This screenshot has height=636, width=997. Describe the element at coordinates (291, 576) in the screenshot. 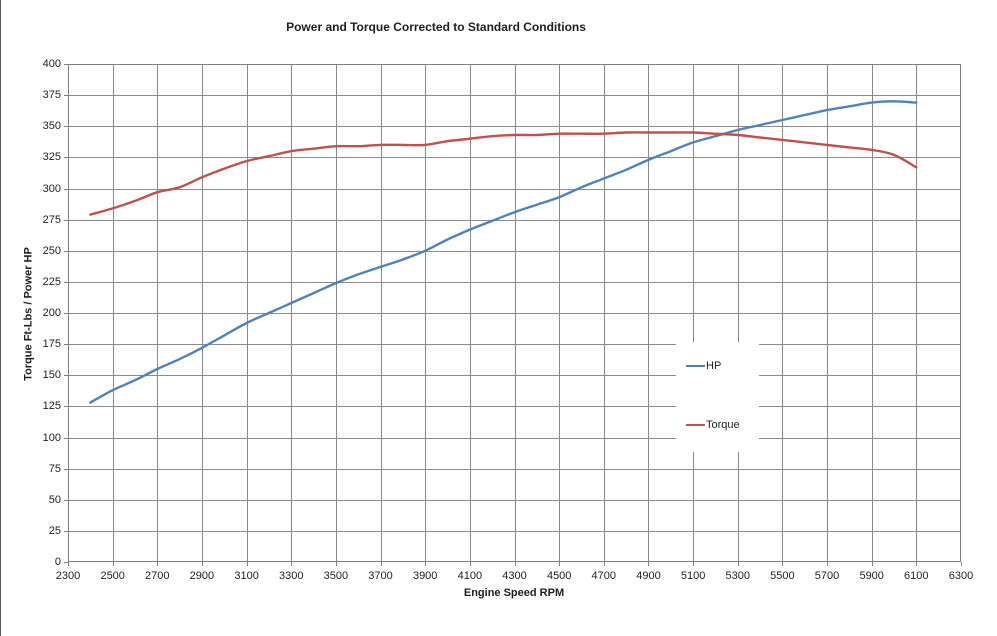

I see `x-tick-label: 3300` at that location.